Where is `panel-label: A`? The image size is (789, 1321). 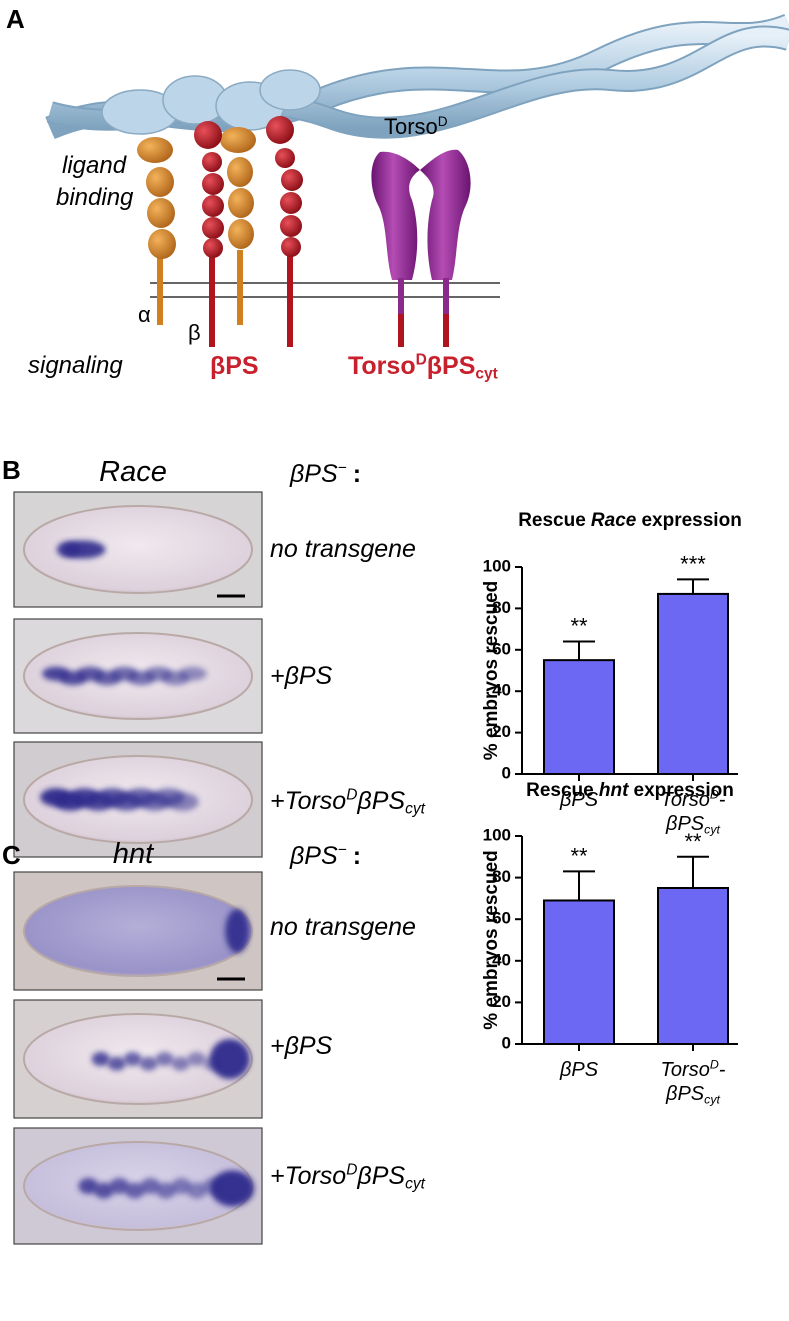 panel-label: A is located at coordinates (15, 19).